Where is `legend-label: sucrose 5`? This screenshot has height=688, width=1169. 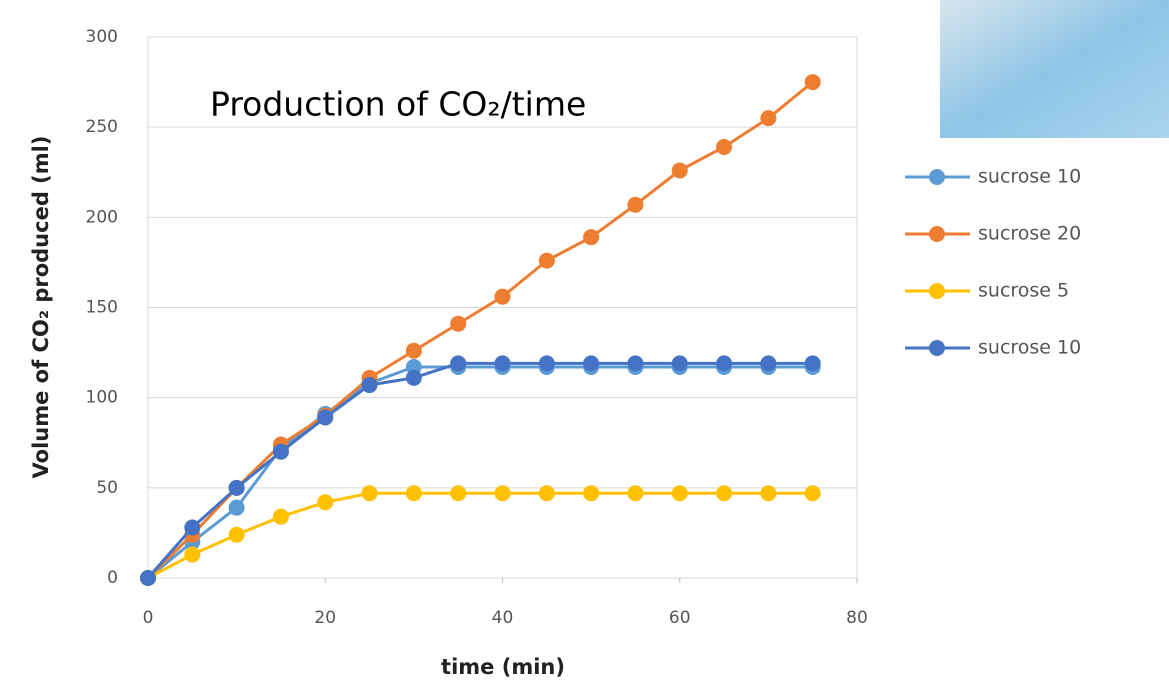
legend-label: sucrose 5 is located at coordinates (1023, 291).